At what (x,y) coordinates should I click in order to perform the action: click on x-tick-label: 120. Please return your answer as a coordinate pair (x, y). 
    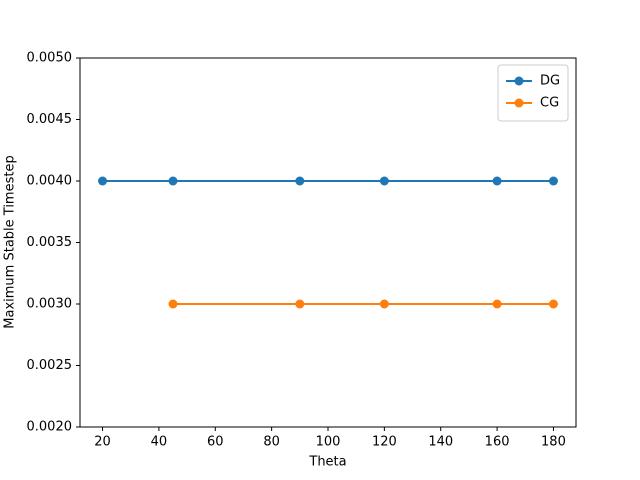
    Looking at the image, I should click on (384, 442).